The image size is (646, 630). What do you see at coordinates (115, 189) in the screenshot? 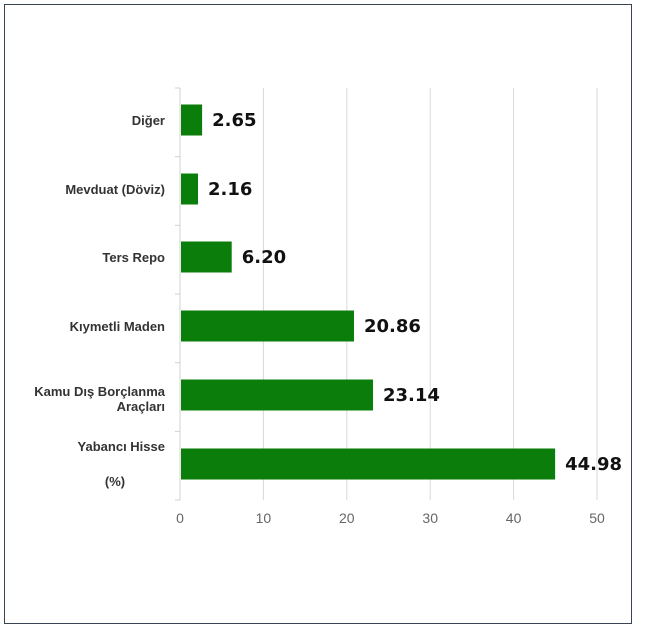
I see `category-label-2: Mevduat (Döviz)` at bounding box center [115, 189].